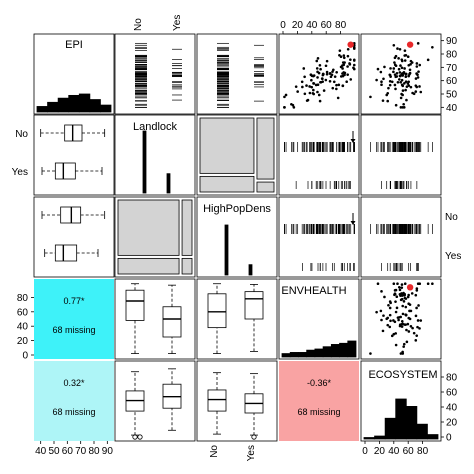 This screenshot has width=474, height=474. Describe the element at coordinates (237, 237) in the screenshot. I see `panel-frame-r2-c2` at that location.